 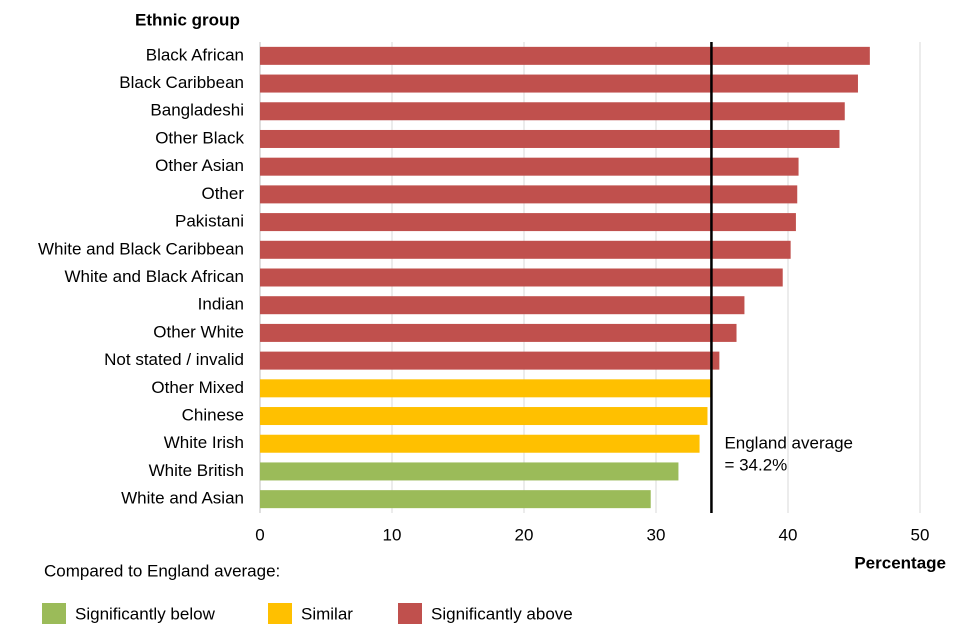 I want to click on y-tick-label: Other White, so click(x=198, y=331).